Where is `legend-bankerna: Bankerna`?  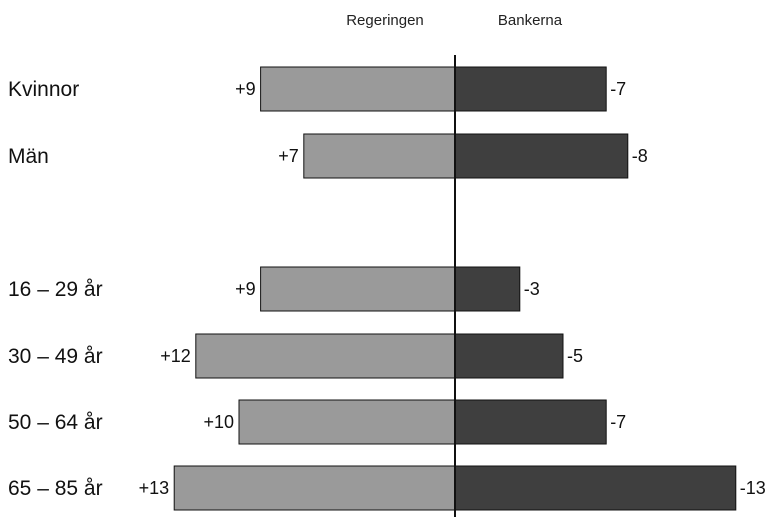
legend-bankerna: Bankerna is located at coordinates (530, 20).